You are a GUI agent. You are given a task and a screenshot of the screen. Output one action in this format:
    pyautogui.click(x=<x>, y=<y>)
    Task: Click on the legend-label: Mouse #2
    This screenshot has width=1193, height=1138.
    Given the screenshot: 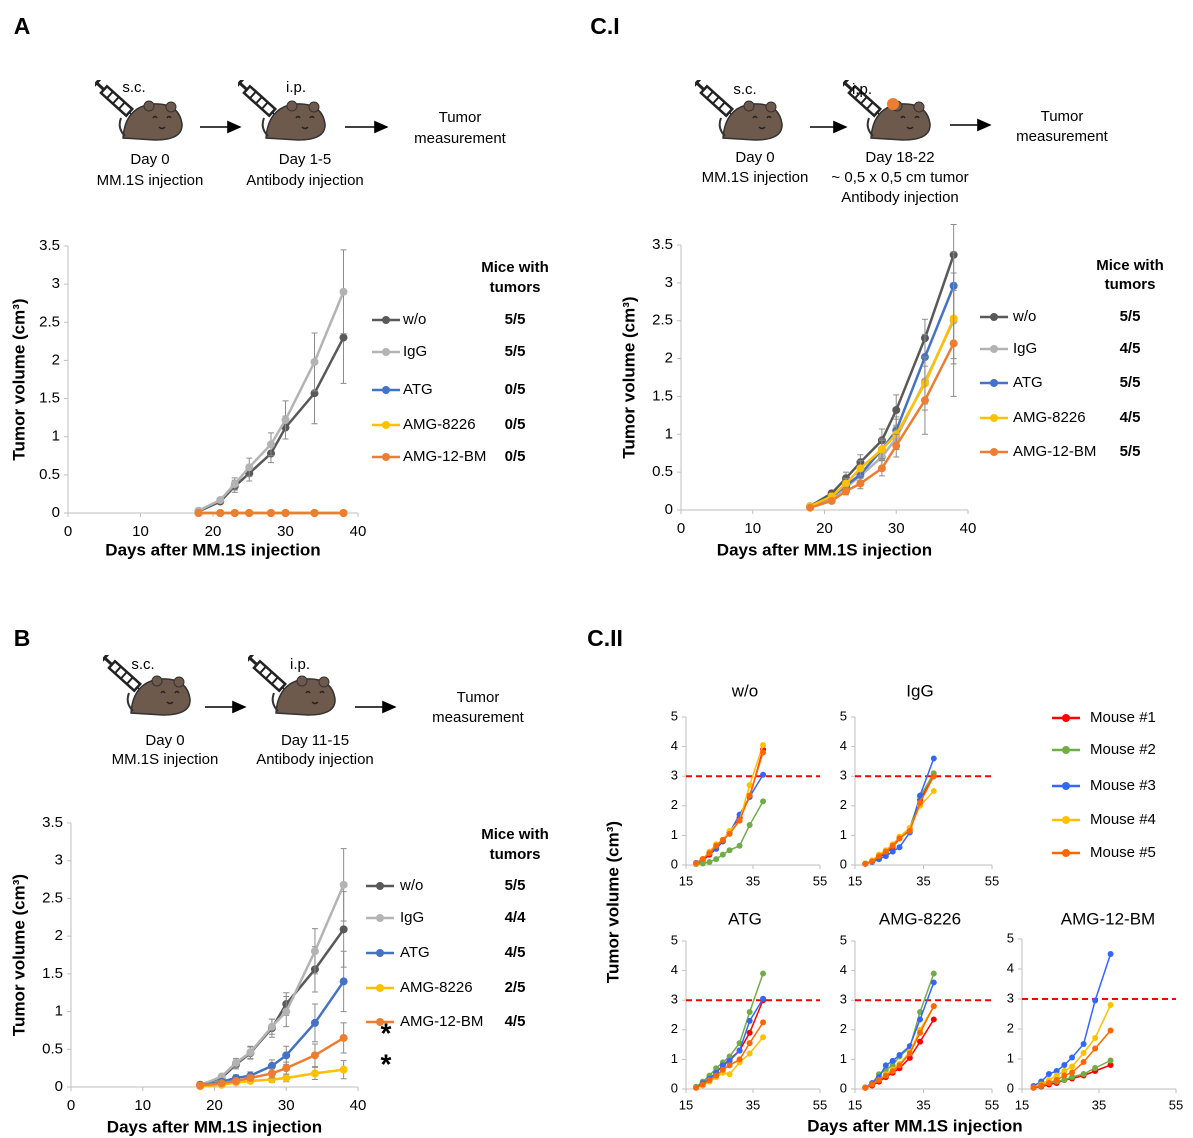 What is the action you would take?
    pyautogui.click(x=1123, y=749)
    